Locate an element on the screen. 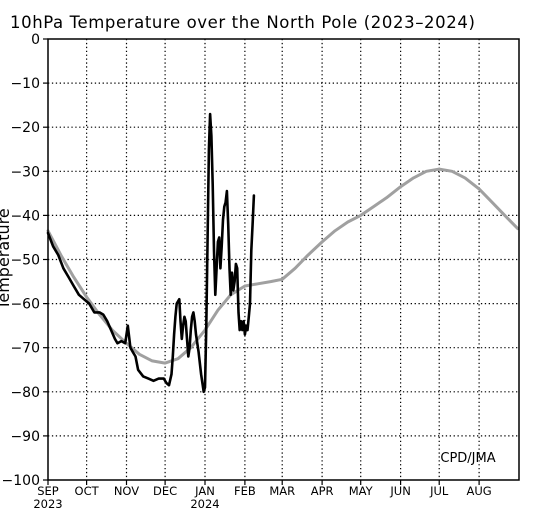 The image size is (542, 513). x-tick-label: AUG is located at coordinates (479, 491).